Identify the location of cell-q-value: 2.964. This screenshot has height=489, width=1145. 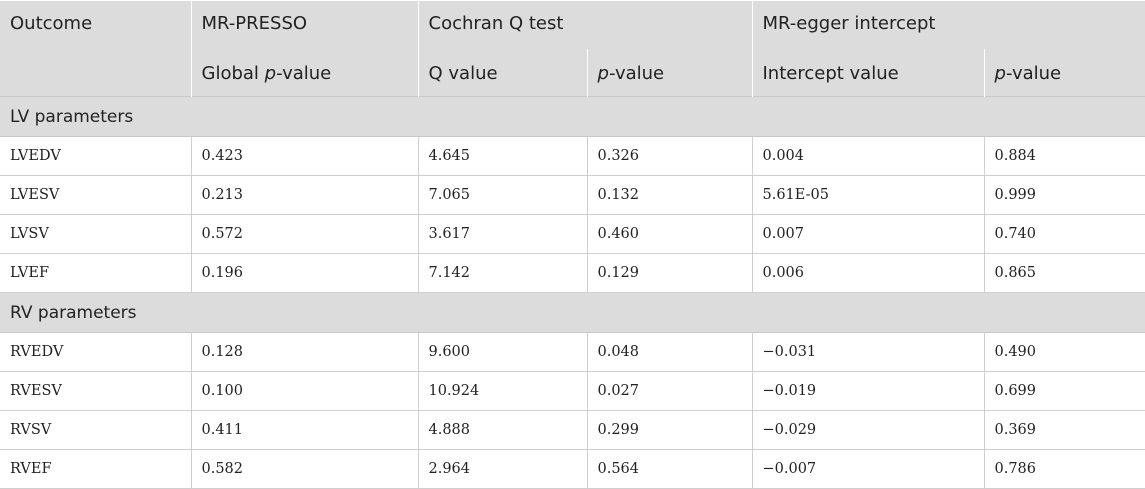
(502, 469).